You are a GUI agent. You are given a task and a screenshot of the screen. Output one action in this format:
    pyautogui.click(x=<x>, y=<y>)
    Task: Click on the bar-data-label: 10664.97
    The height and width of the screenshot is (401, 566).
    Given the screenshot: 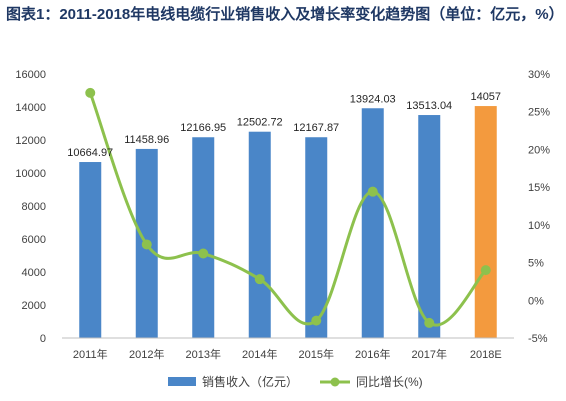 What is the action you would take?
    pyautogui.click(x=90, y=153)
    